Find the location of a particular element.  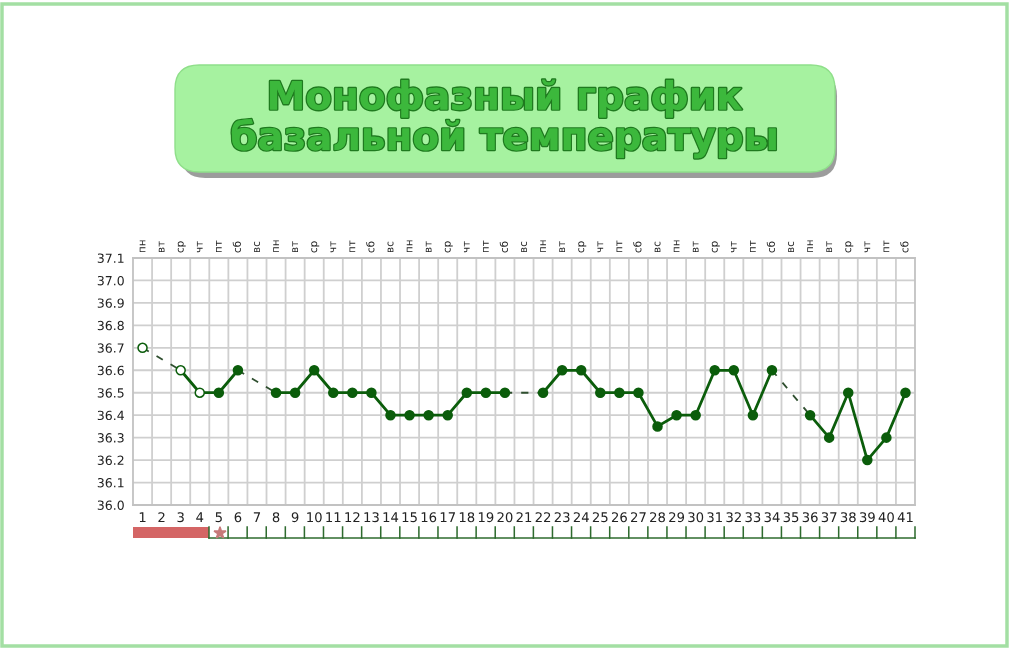

chart-title: Монофазный график базальной температуры is located at coordinates (503, 119).